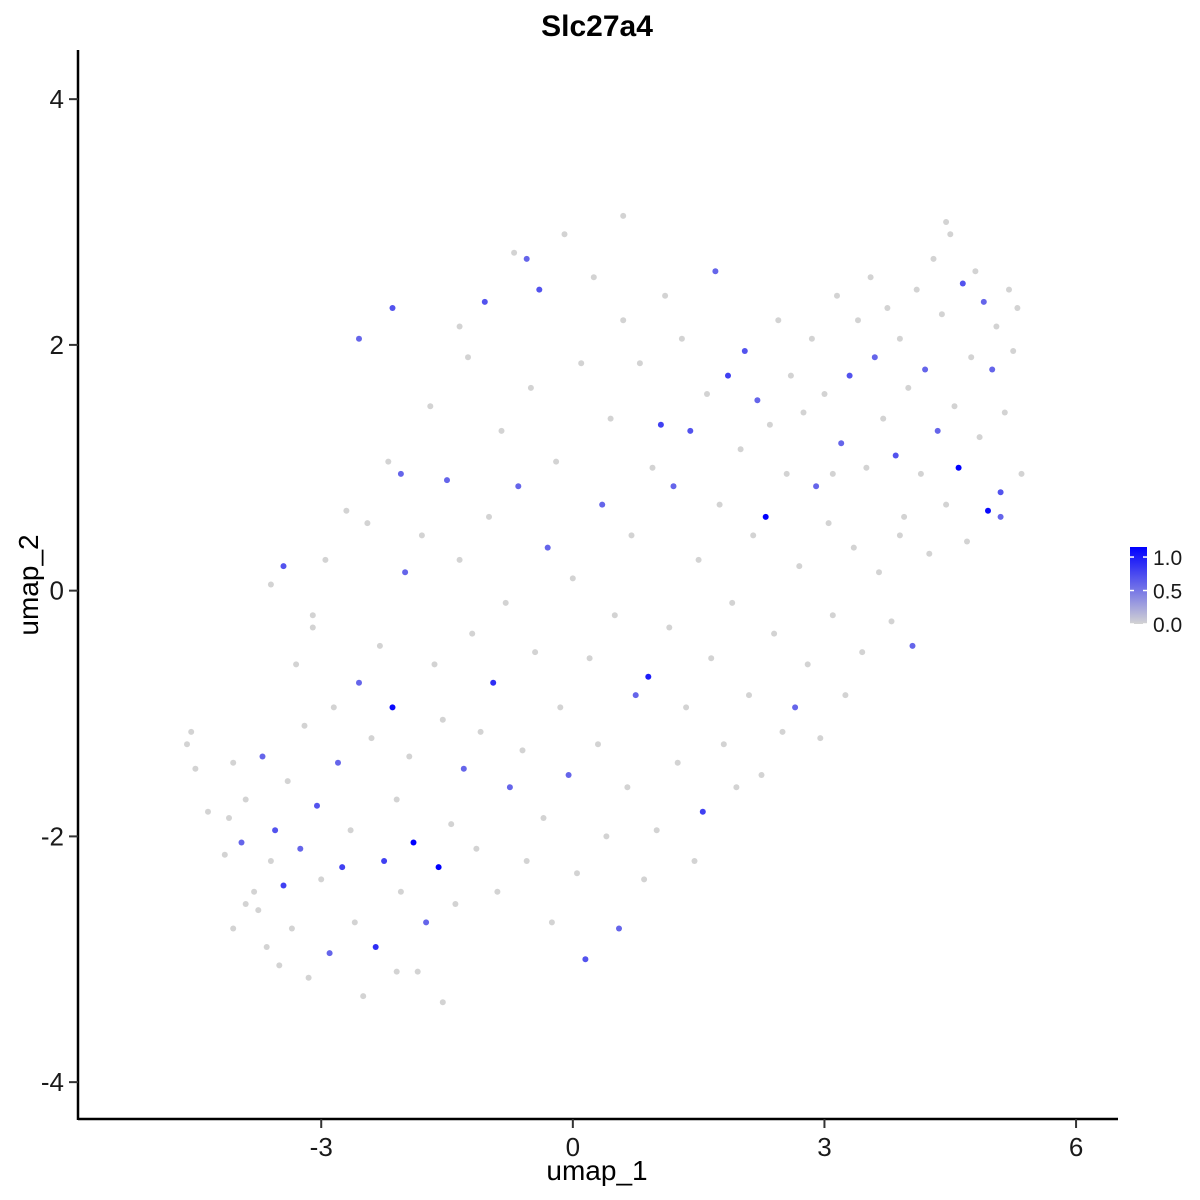  I want to click on y-tick-label: -2, so click(52, 836).